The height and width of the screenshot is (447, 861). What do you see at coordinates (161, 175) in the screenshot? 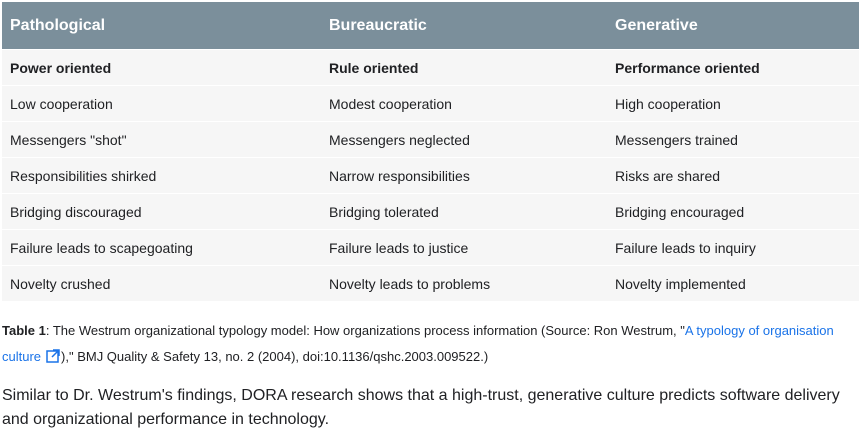
I see `table-cell: Responsibilities shirked` at bounding box center [161, 175].